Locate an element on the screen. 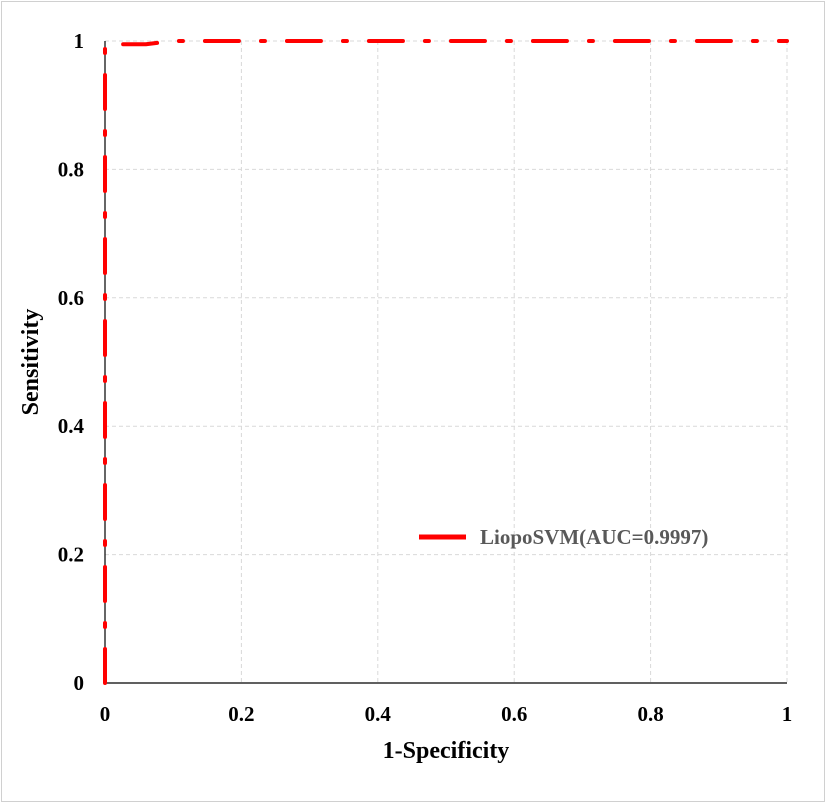 The image size is (828, 805). x-tick-label: 0.2 is located at coordinates (241, 714).